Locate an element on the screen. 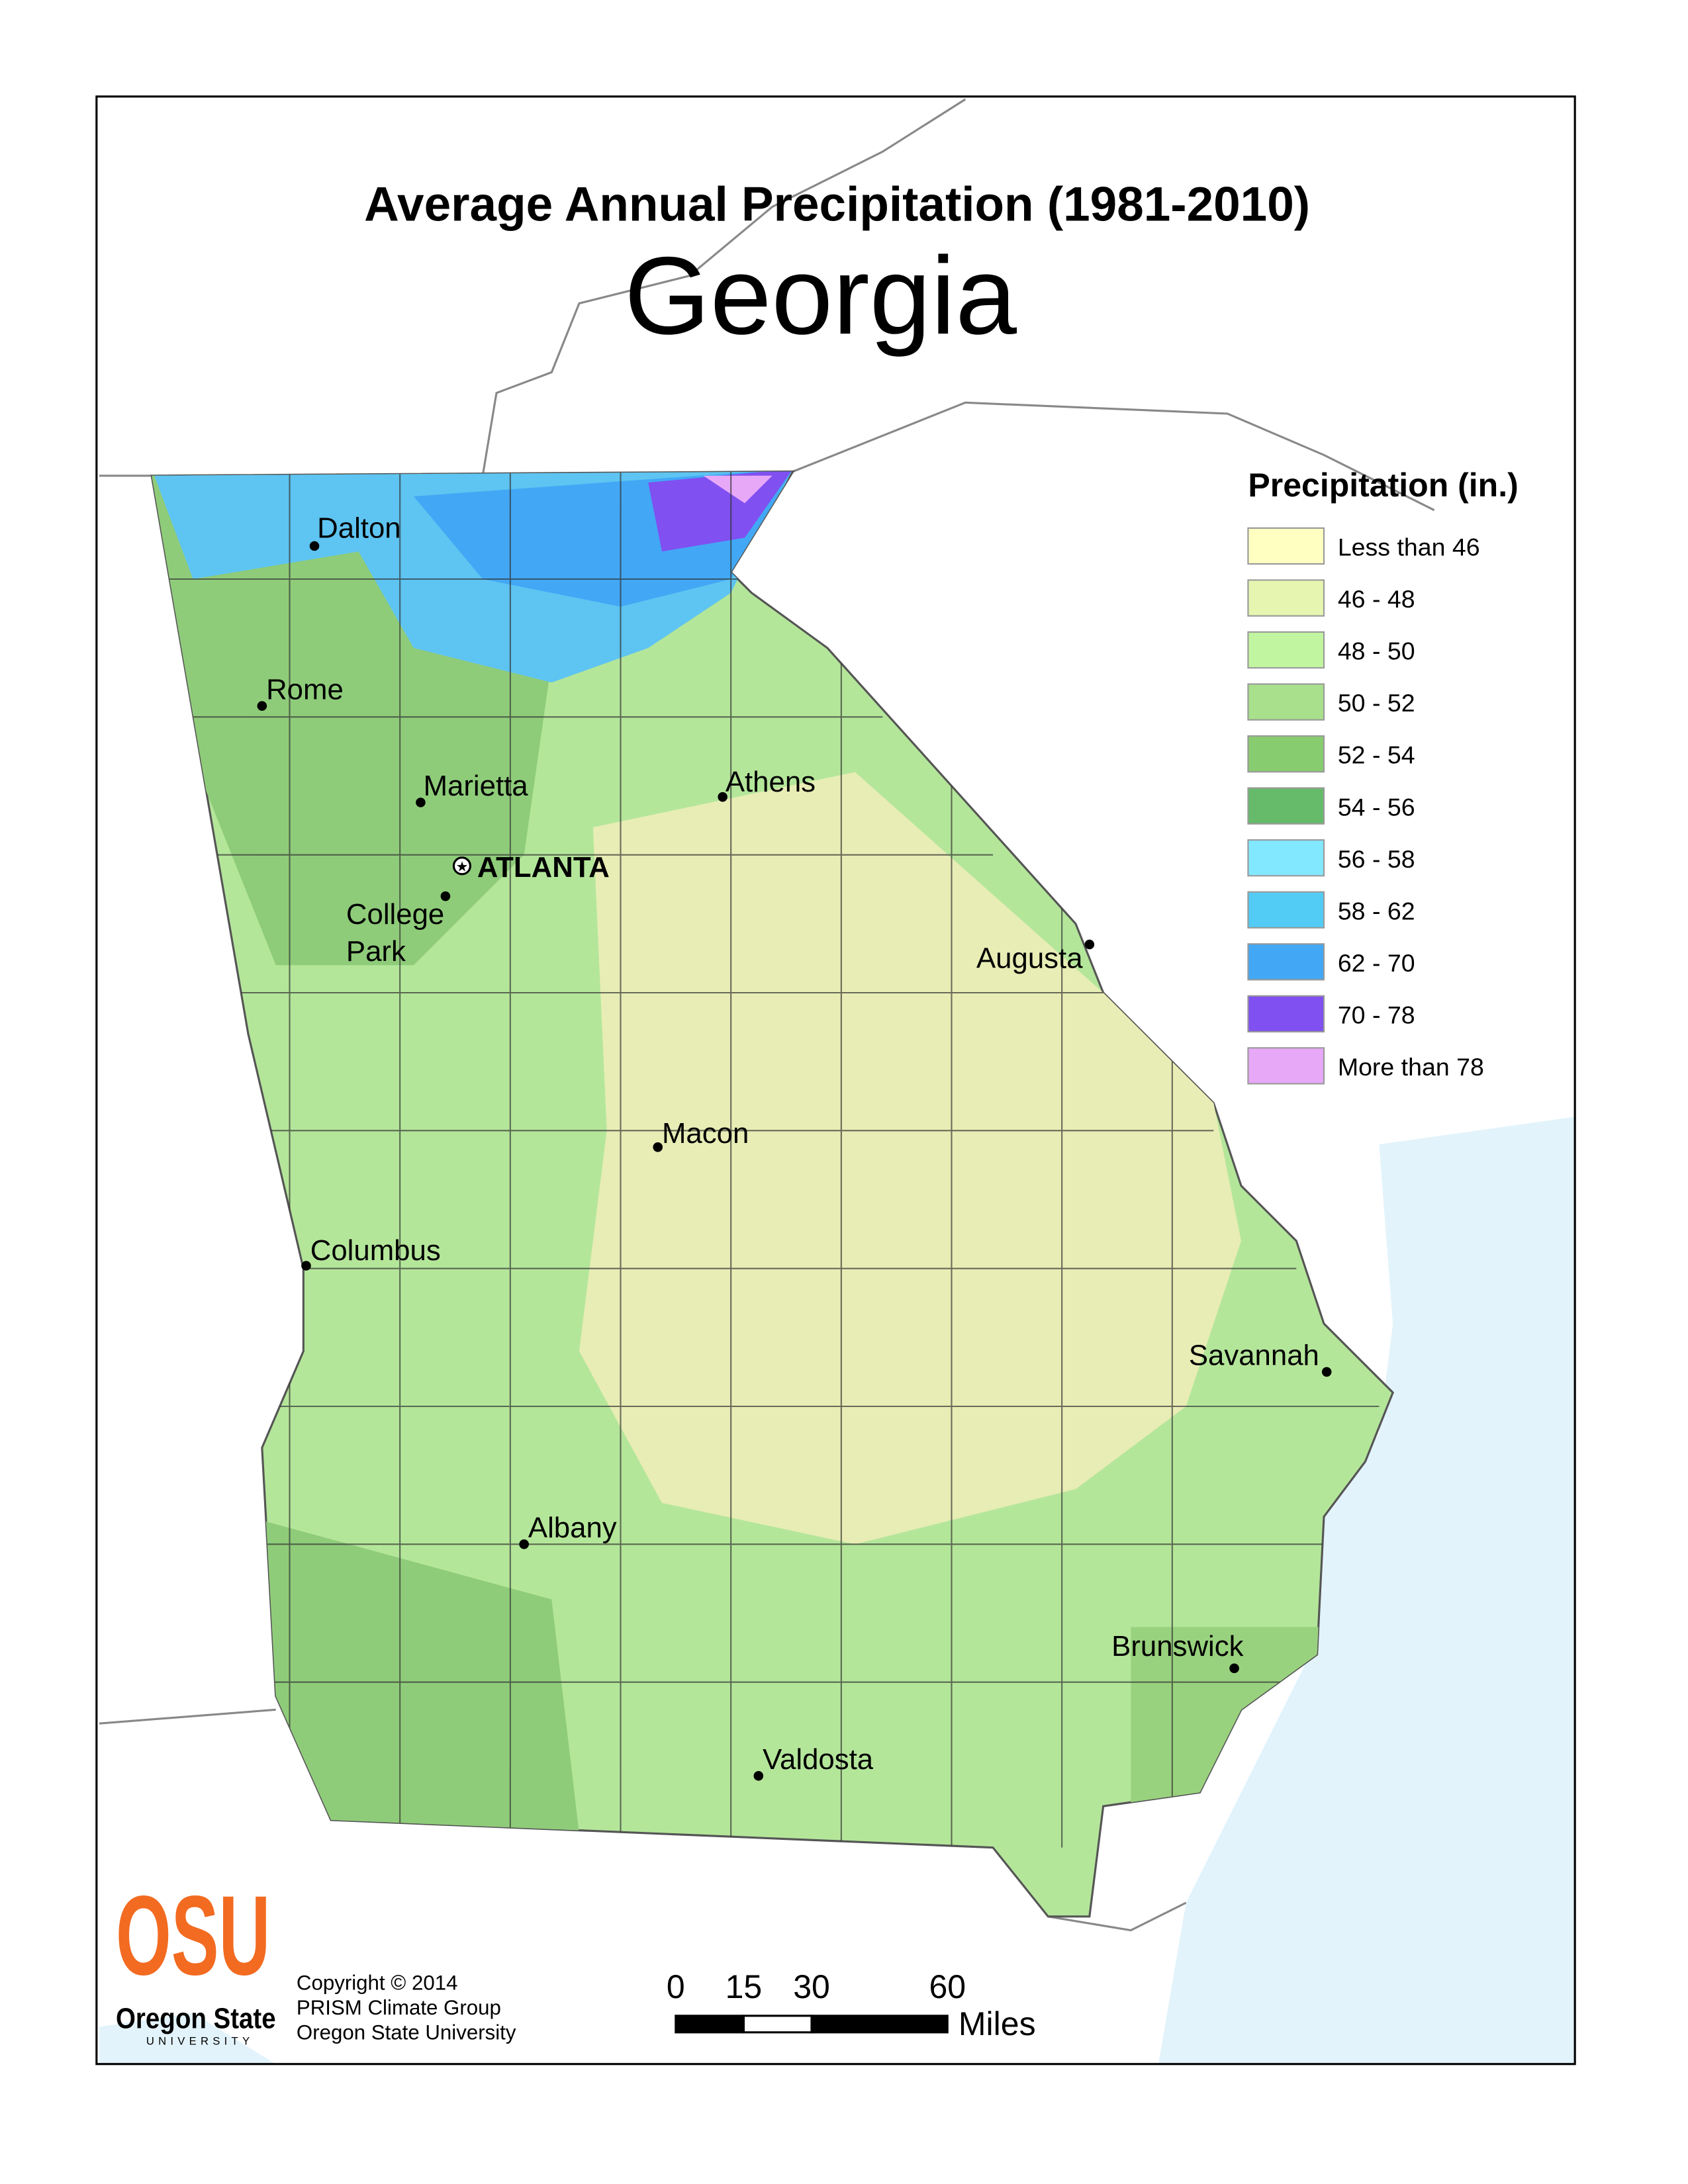  legend-label: 62 - 70 is located at coordinates (1376, 963).